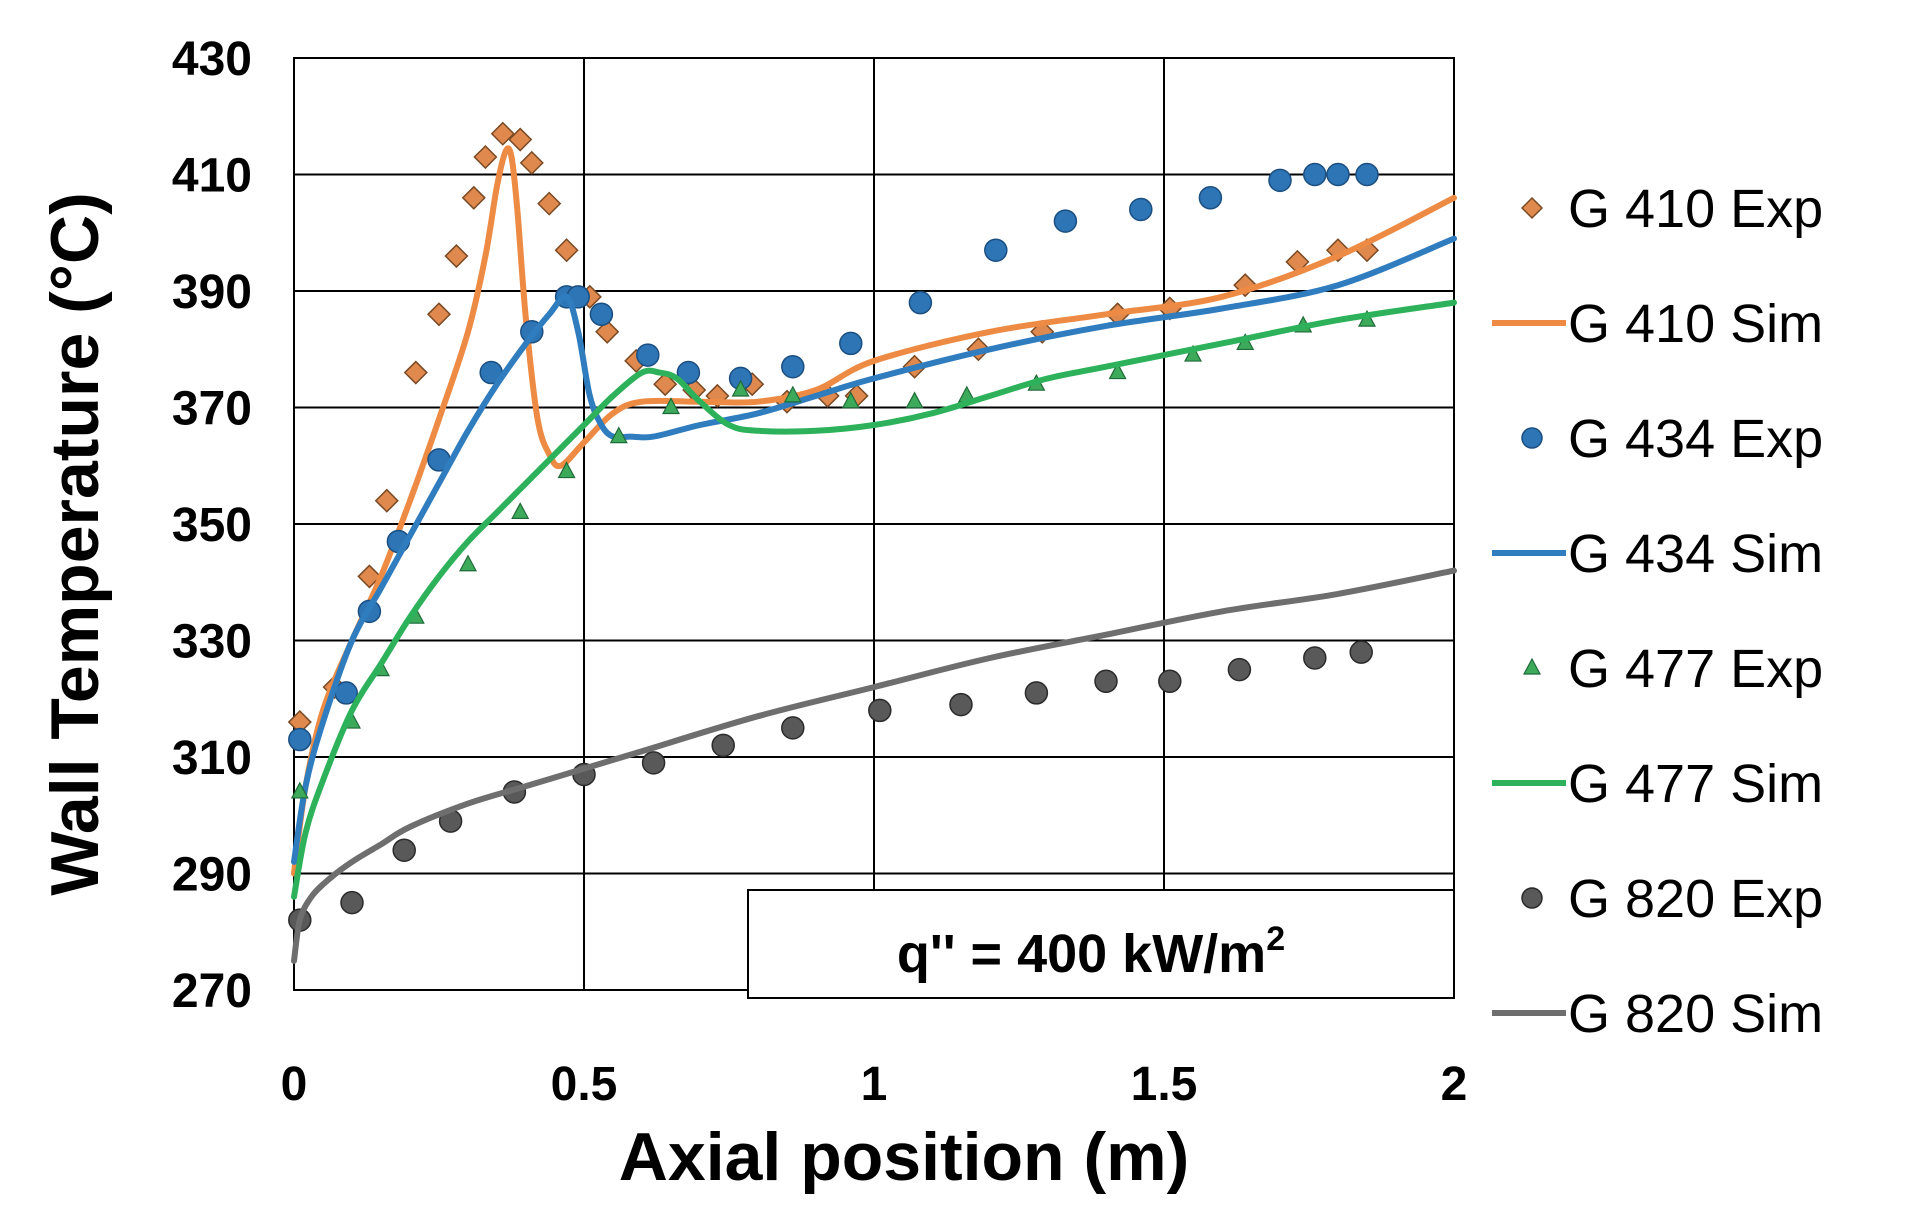 The height and width of the screenshot is (1208, 1906). What do you see at coordinates (212, 875) in the screenshot?
I see `y-tick-label: 290` at bounding box center [212, 875].